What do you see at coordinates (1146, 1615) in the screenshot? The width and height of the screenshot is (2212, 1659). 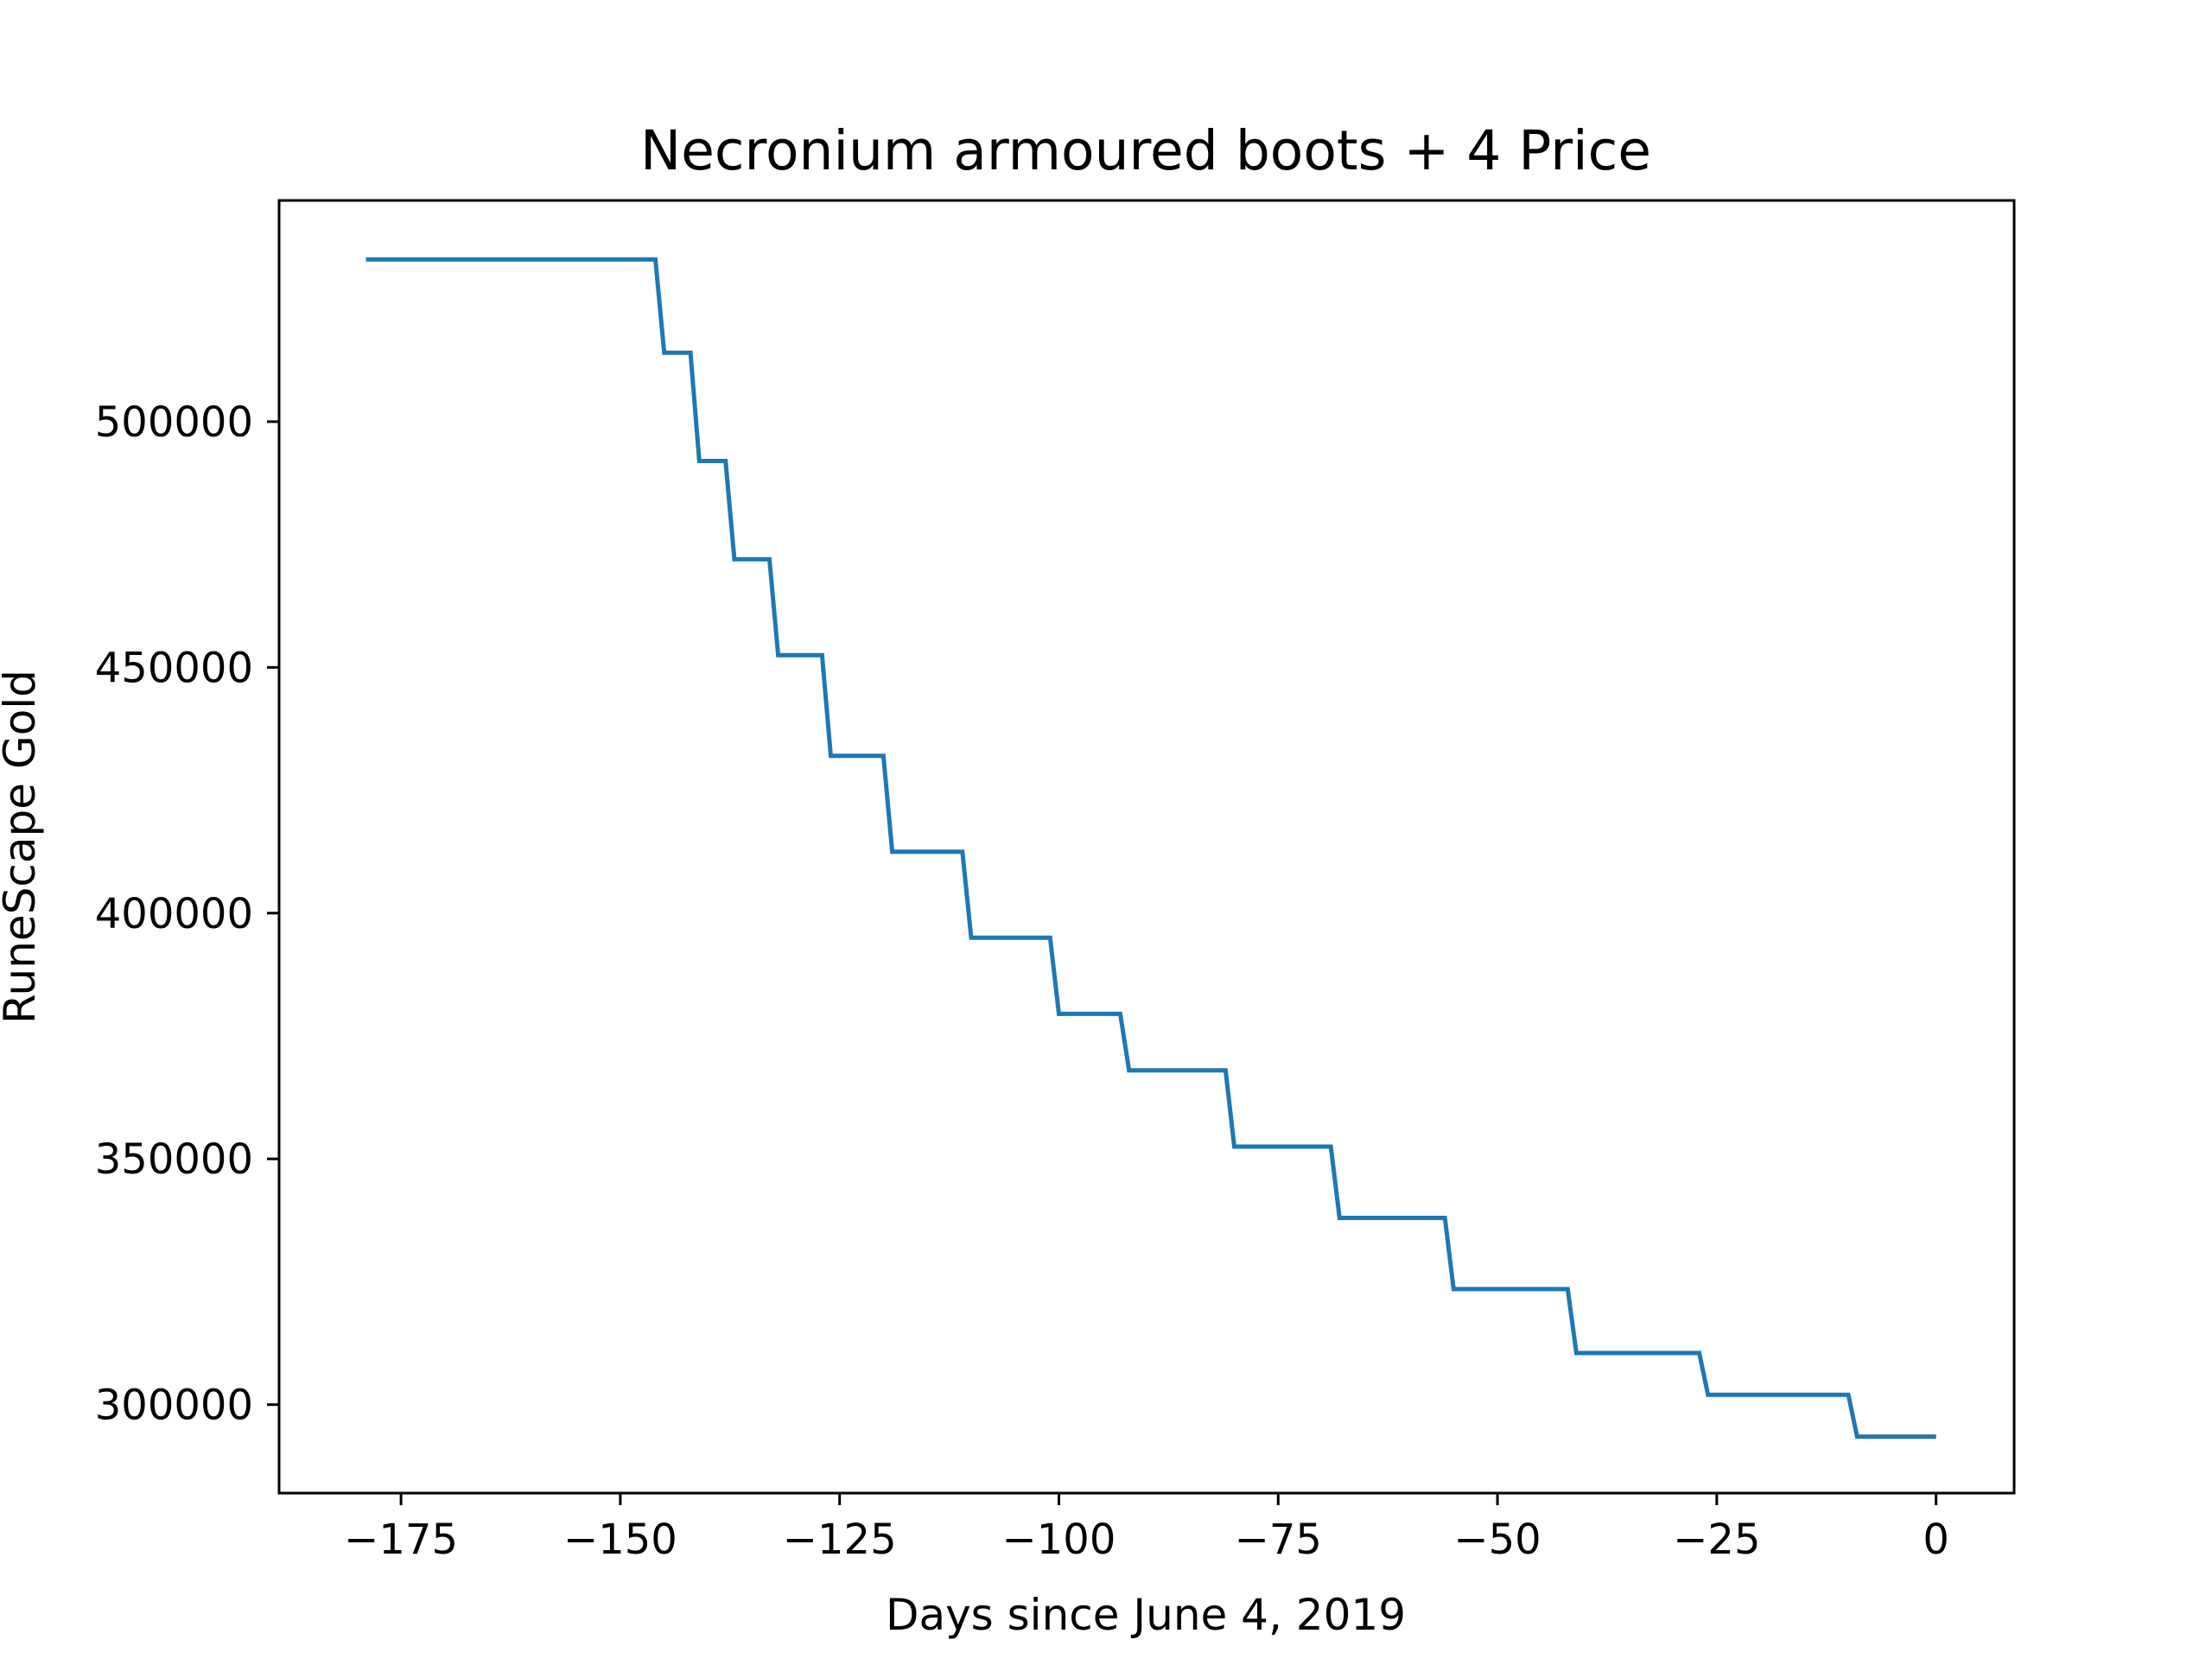 I see `x-axis-label: Days since June 4, 2019` at bounding box center [1146, 1615].